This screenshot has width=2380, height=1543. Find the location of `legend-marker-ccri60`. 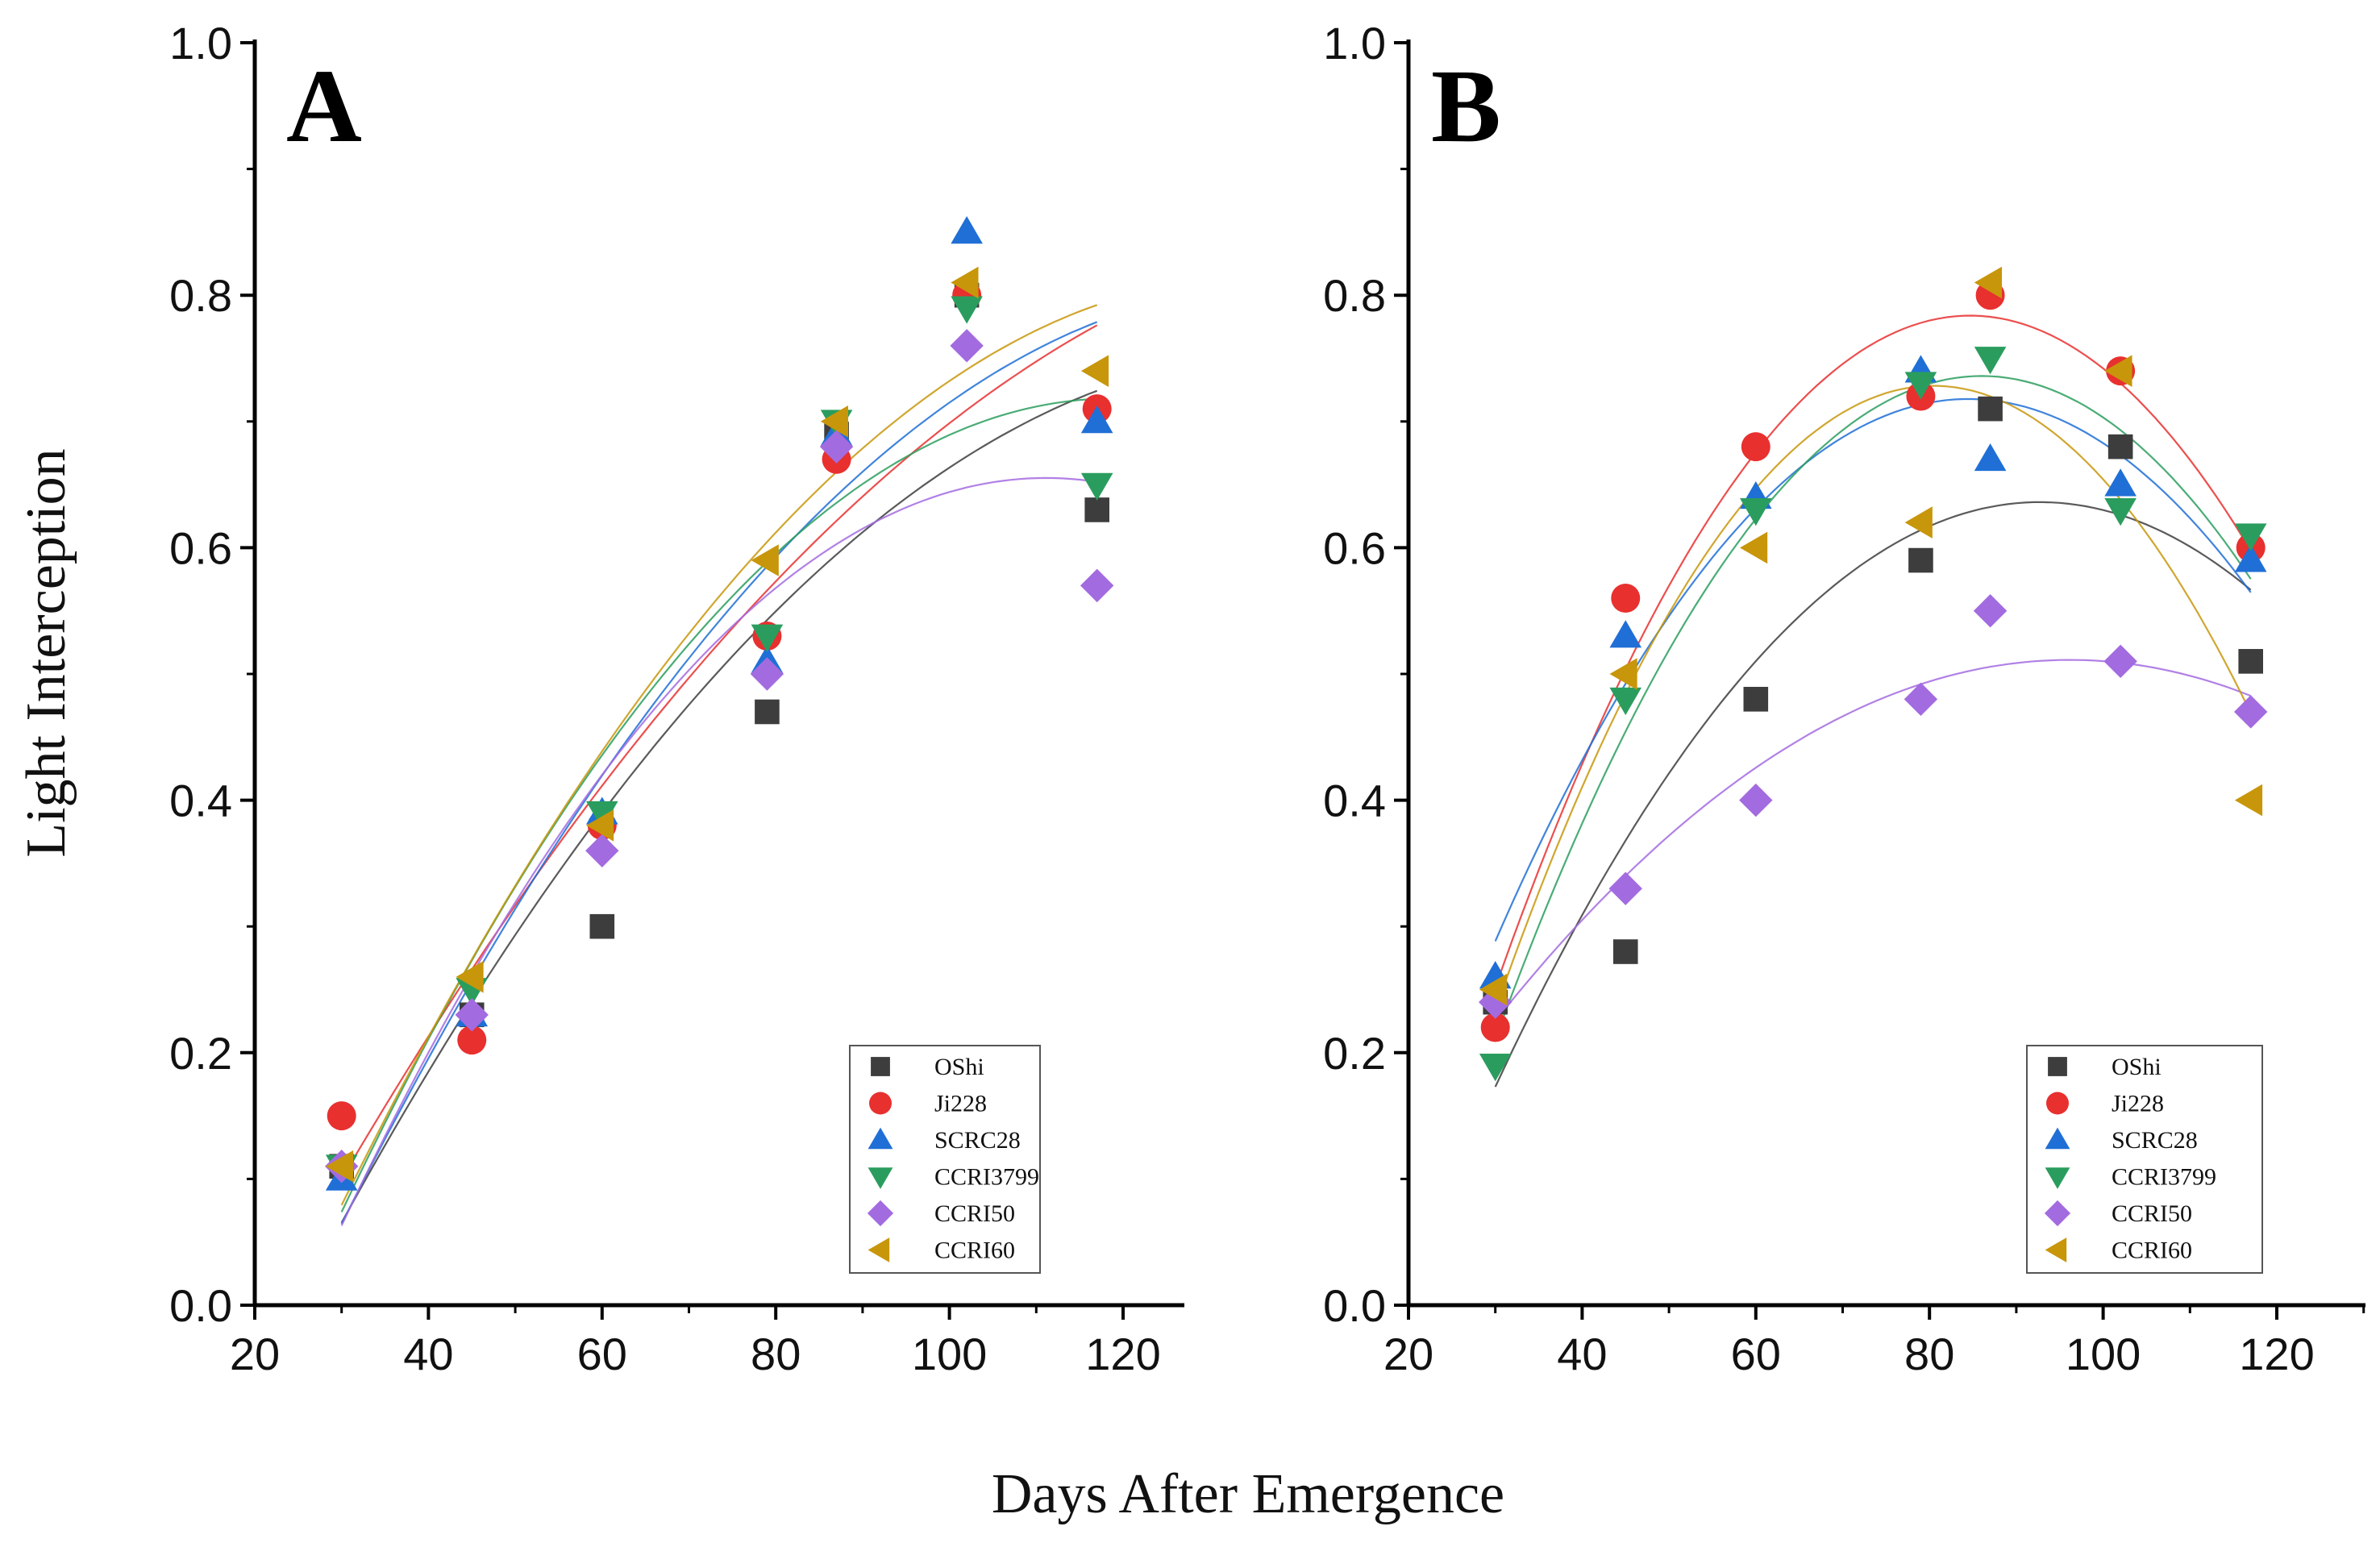

legend-marker-ccri60 is located at coordinates (879, 1249).